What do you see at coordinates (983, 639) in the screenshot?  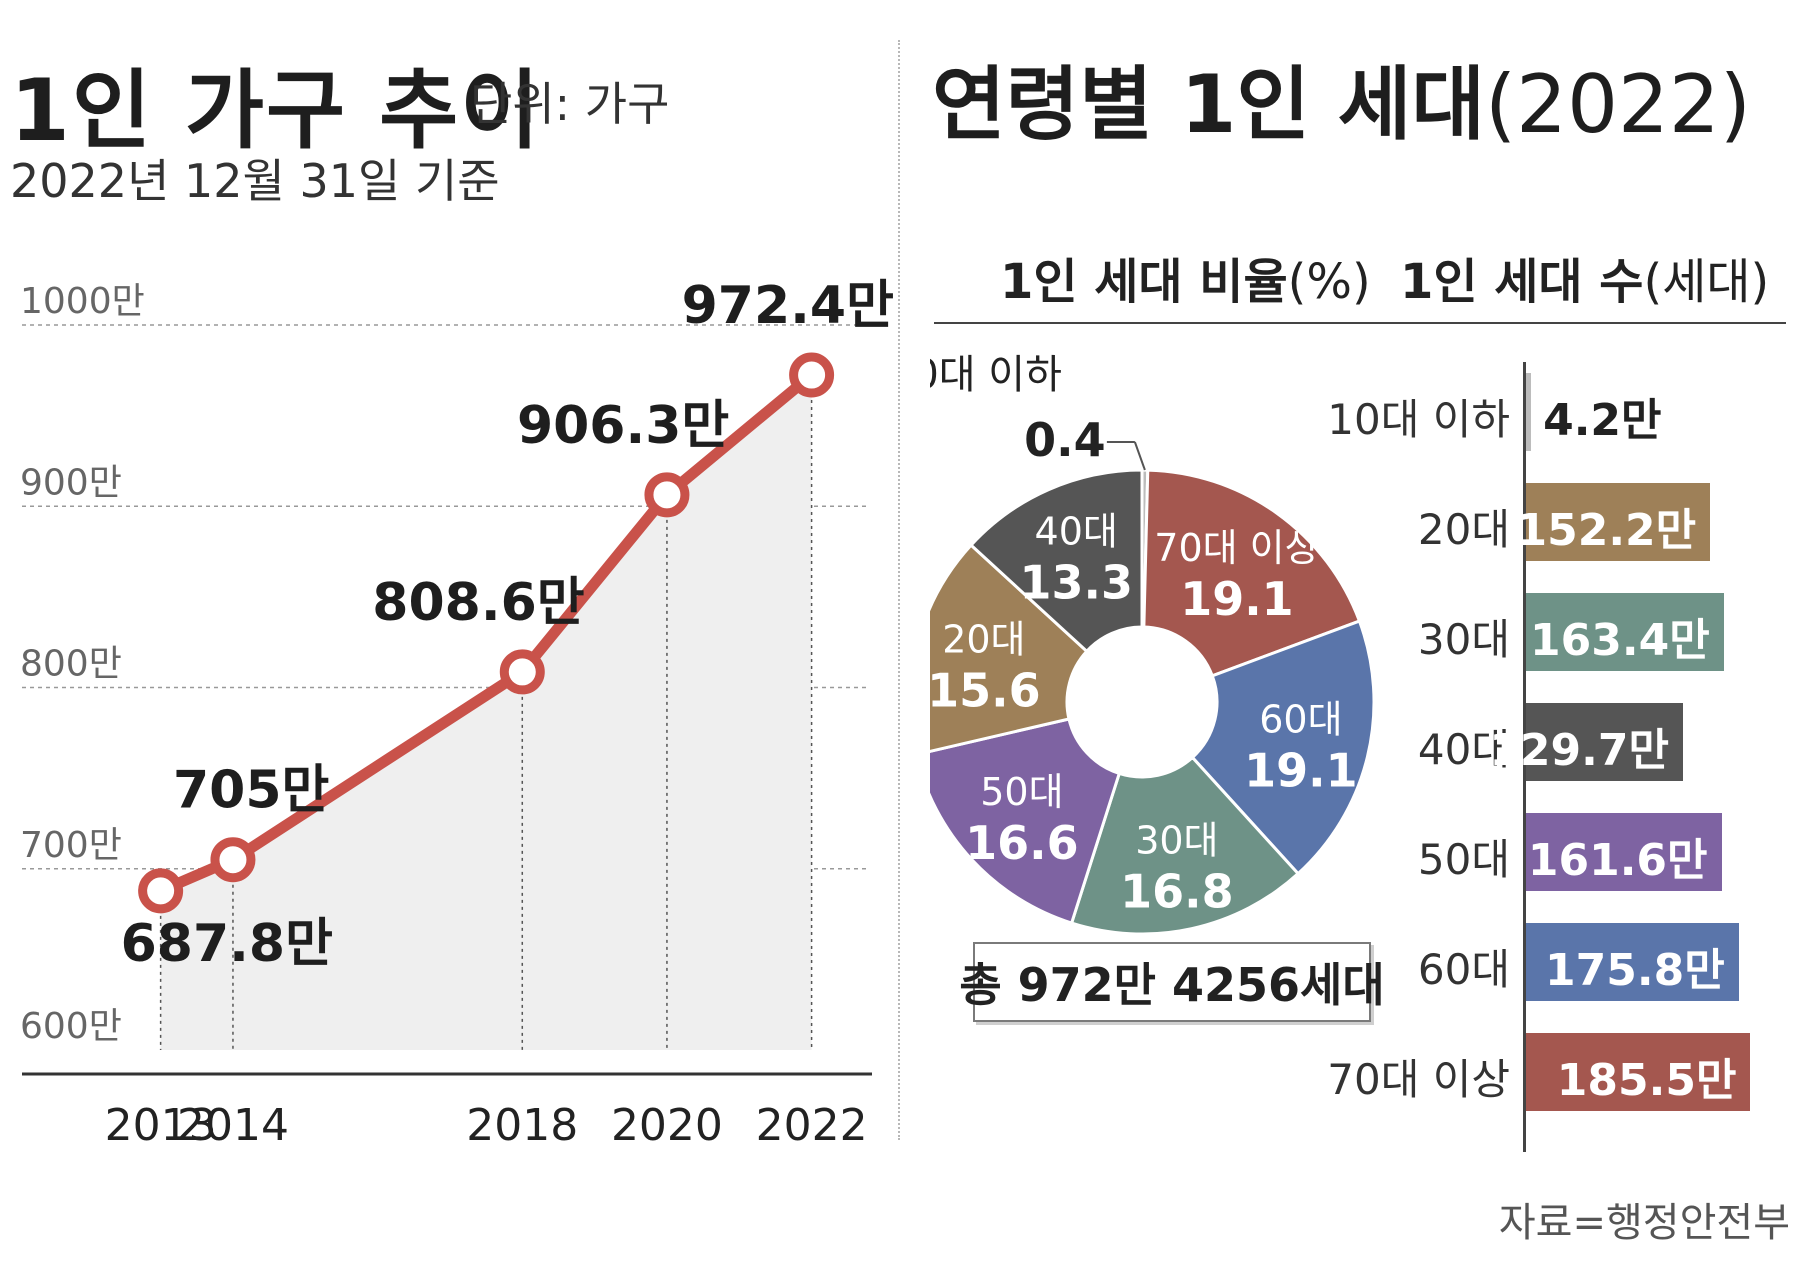 I see `slice-category-label: 20대` at bounding box center [983, 639].